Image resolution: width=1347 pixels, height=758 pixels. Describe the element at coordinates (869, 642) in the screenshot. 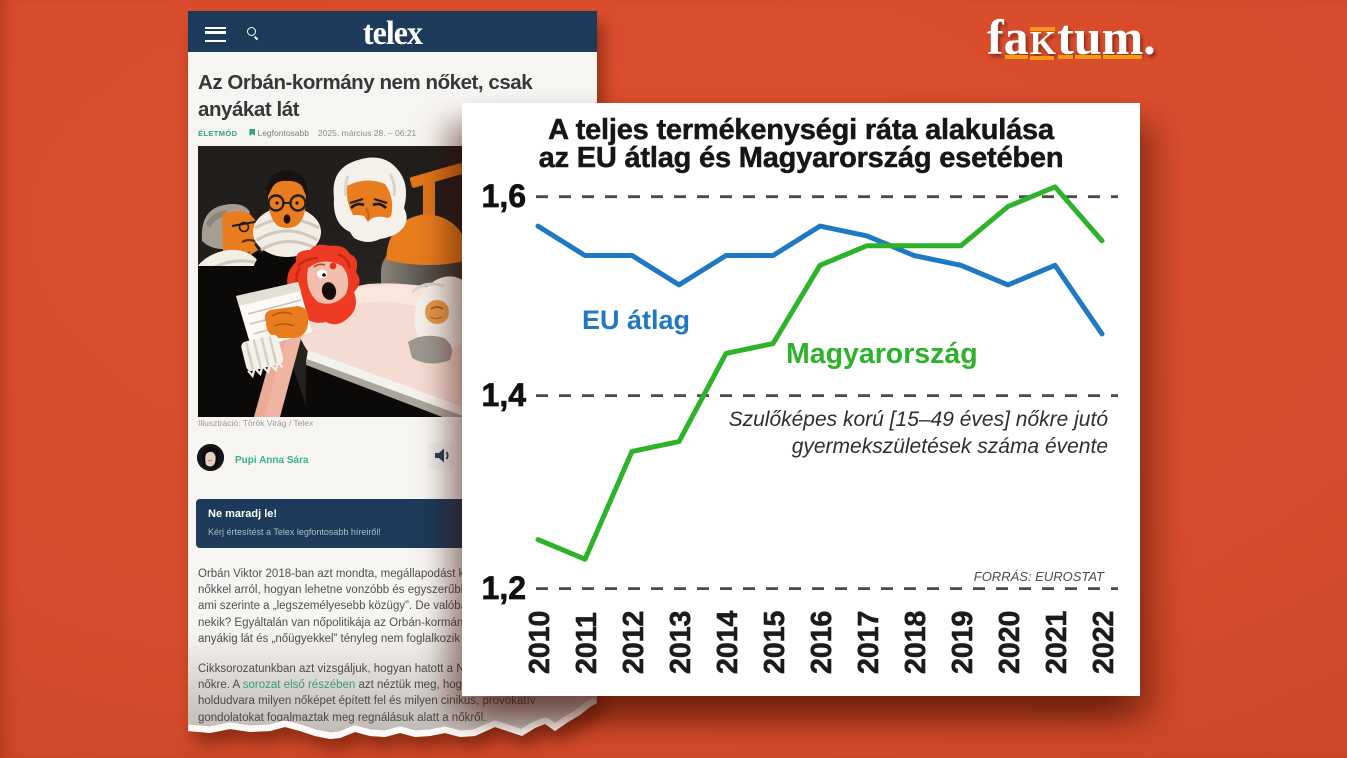

I see `svg-text: 2017` at that location.